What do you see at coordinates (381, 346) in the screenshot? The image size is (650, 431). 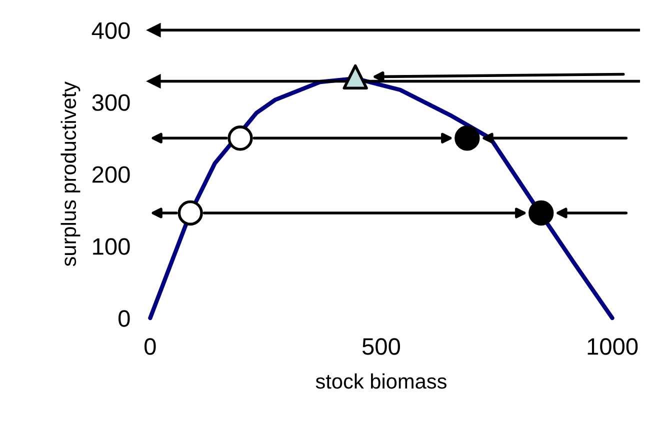 I see `x-tick-label: 500` at bounding box center [381, 346].